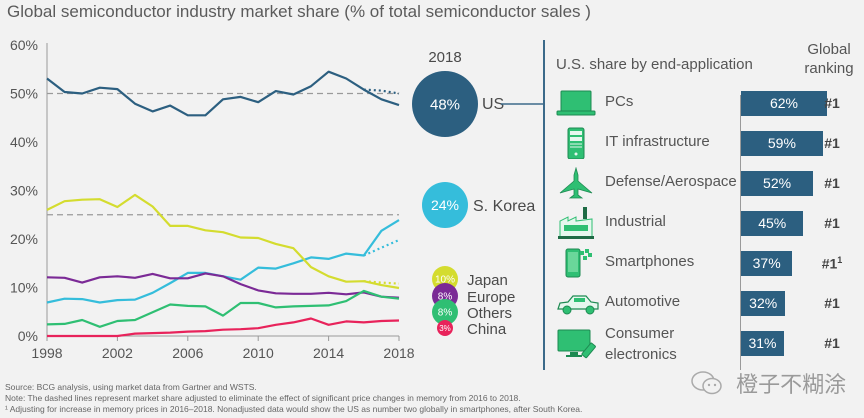 The height and width of the screenshot is (418, 864). I want to click on bubble-label-s-korea: S. Korea, so click(504, 206).